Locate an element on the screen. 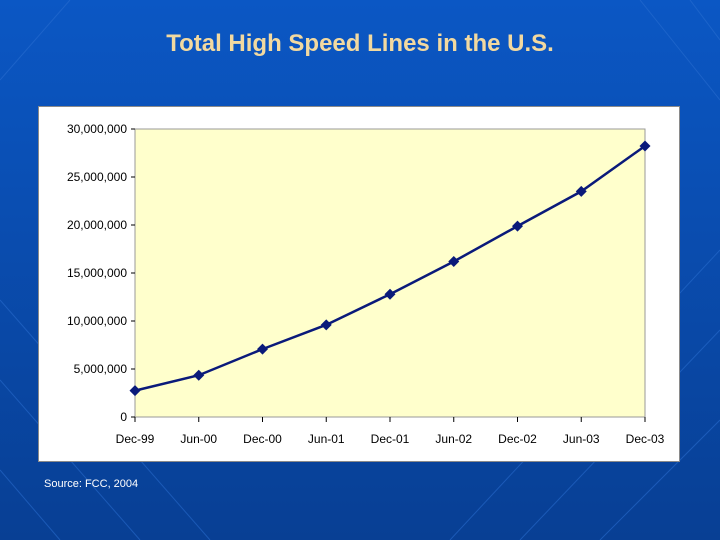 The image size is (720, 540). x-tick-label: Dec-02 is located at coordinates (517, 439).